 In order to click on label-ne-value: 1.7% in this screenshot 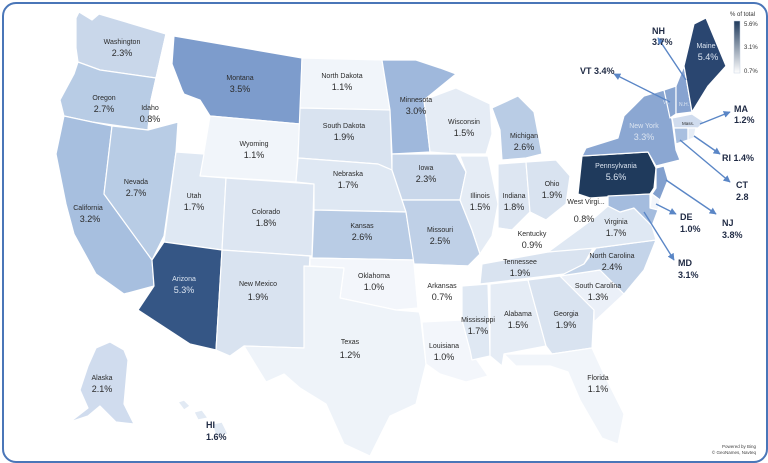, I will do `click(348, 185)`.